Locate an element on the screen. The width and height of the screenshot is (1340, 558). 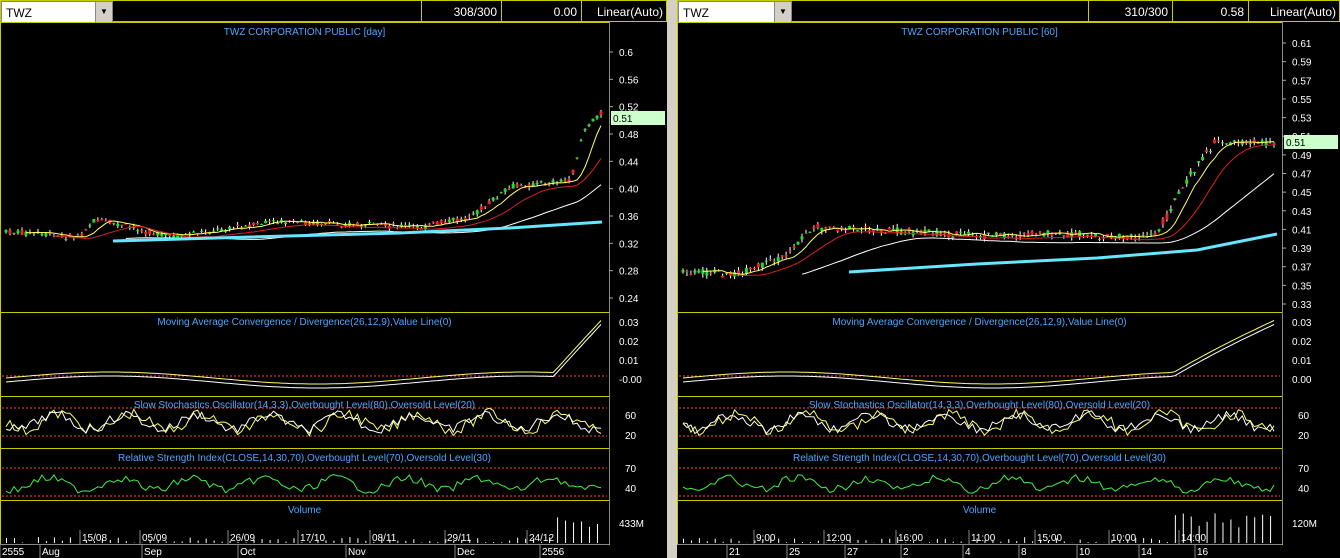
left-scale-mode: Linear(Auto) is located at coordinates (624, 12).